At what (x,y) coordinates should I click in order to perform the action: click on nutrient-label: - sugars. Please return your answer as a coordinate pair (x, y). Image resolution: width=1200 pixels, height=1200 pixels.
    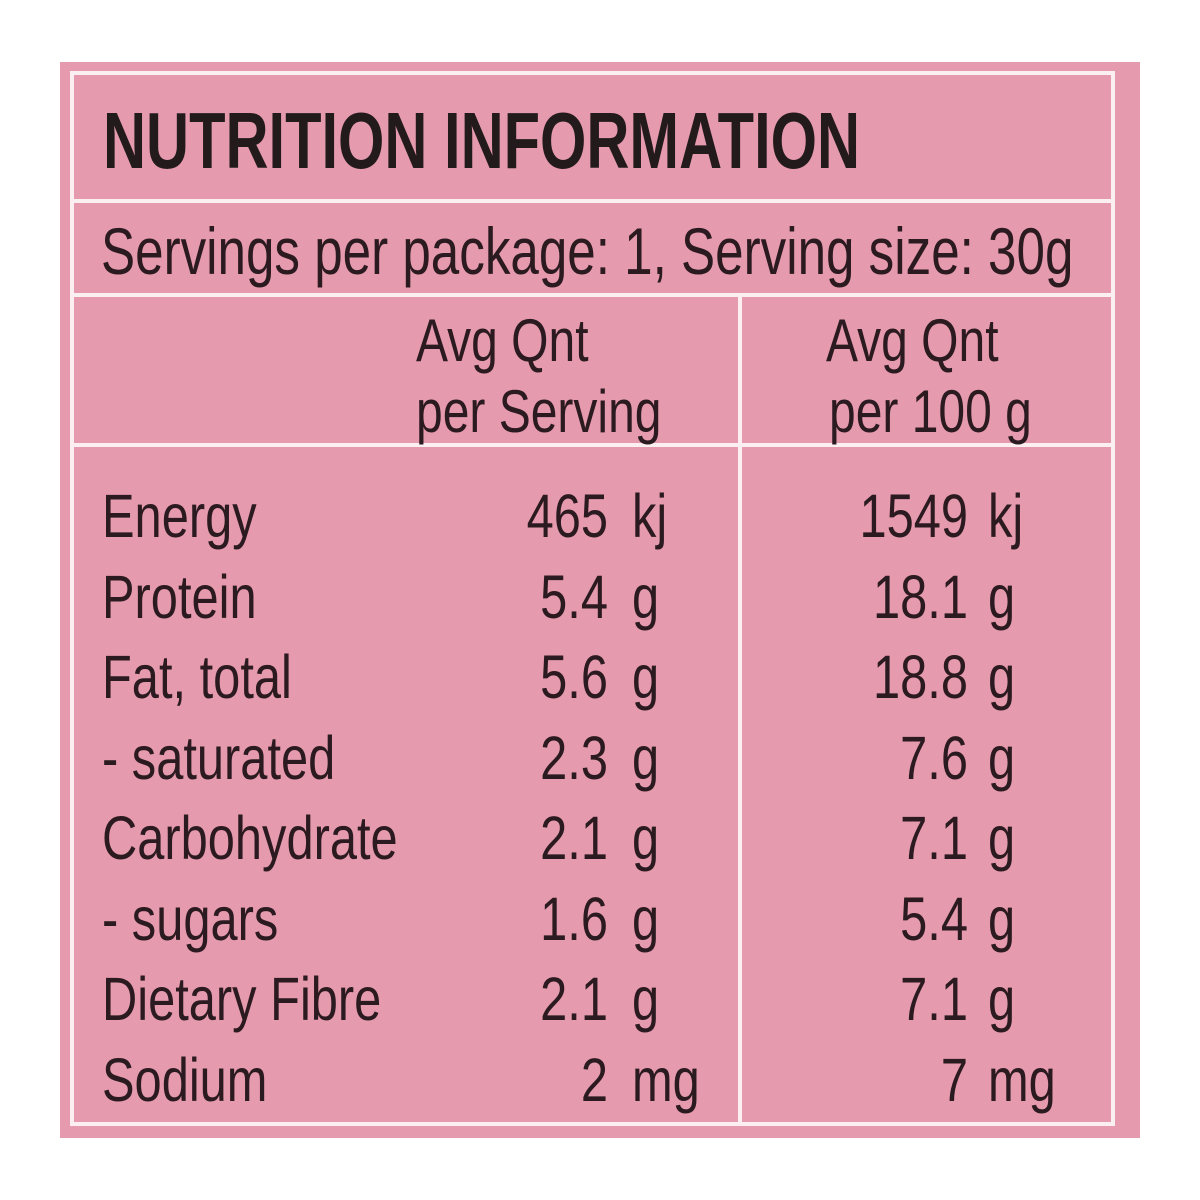
    Looking at the image, I should click on (190, 919).